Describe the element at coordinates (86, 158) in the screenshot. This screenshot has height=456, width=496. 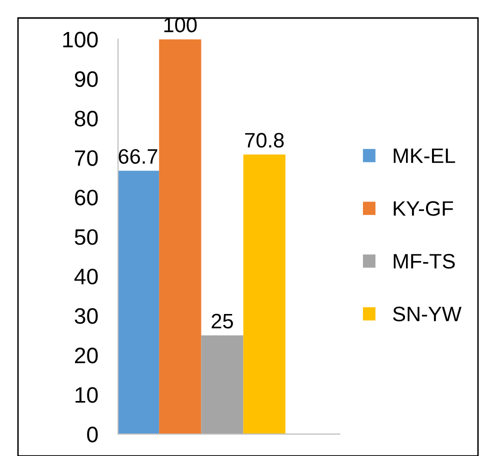
I see `y-tick-label: 70` at that location.